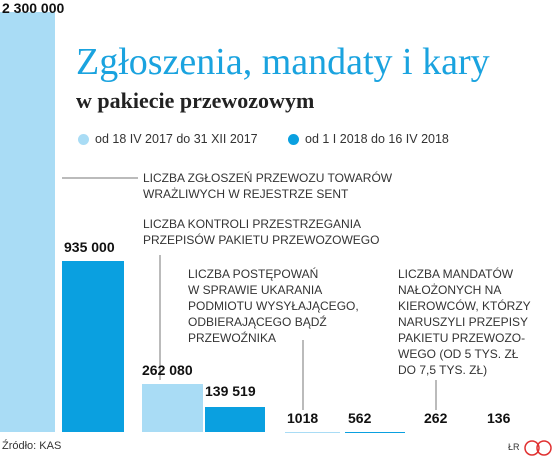  I want to click on value-label: 2 300 000, so click(33, 8).